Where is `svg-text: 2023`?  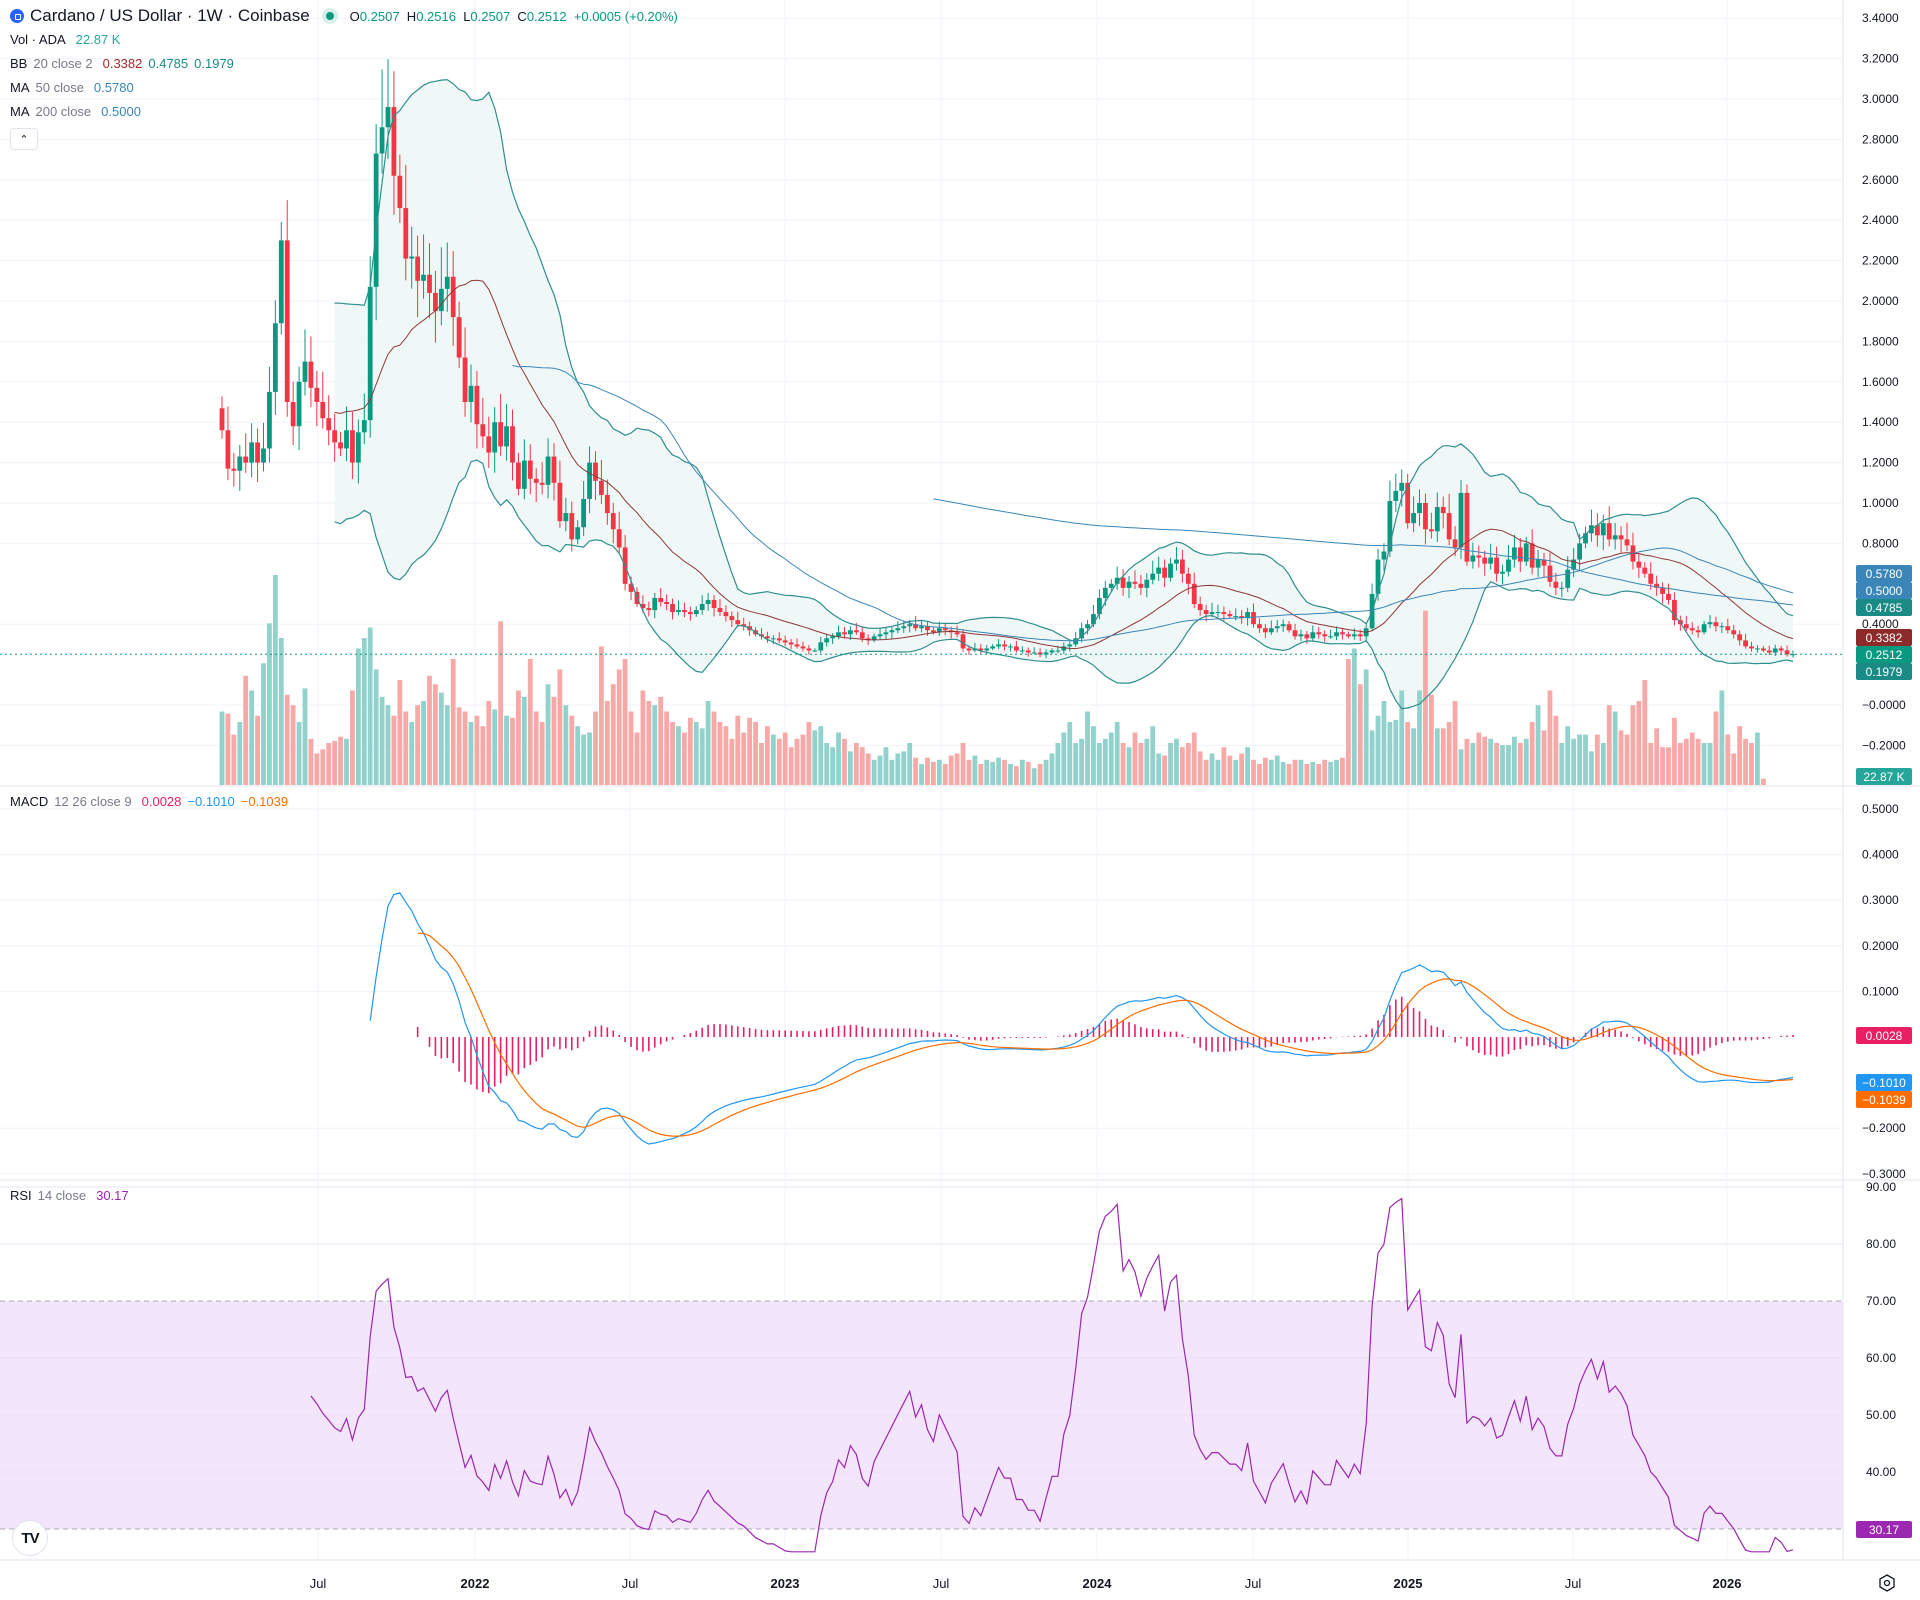
svg-text: 2023 is located at coordinates (785, 1583).